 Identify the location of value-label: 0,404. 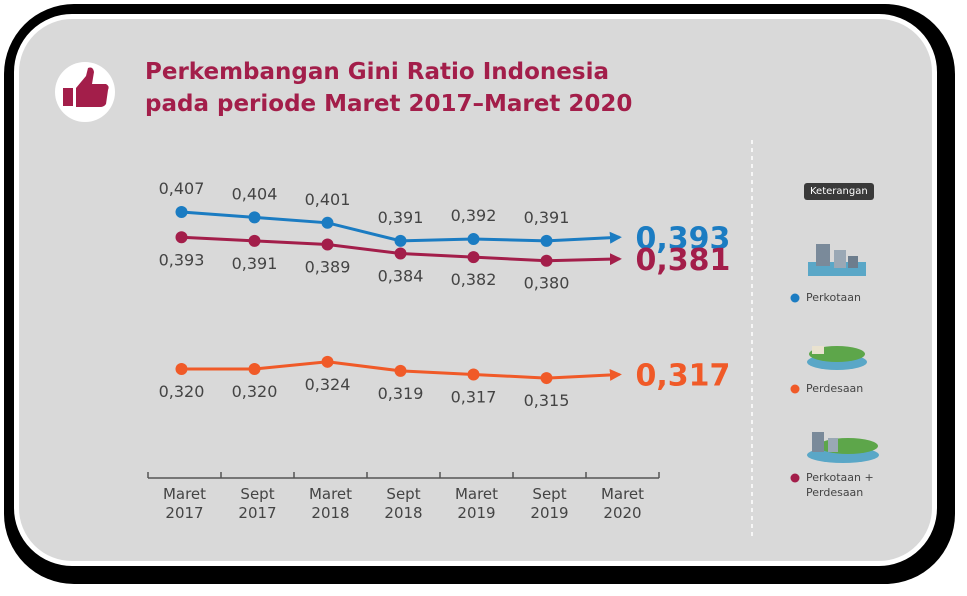
(255, 193).